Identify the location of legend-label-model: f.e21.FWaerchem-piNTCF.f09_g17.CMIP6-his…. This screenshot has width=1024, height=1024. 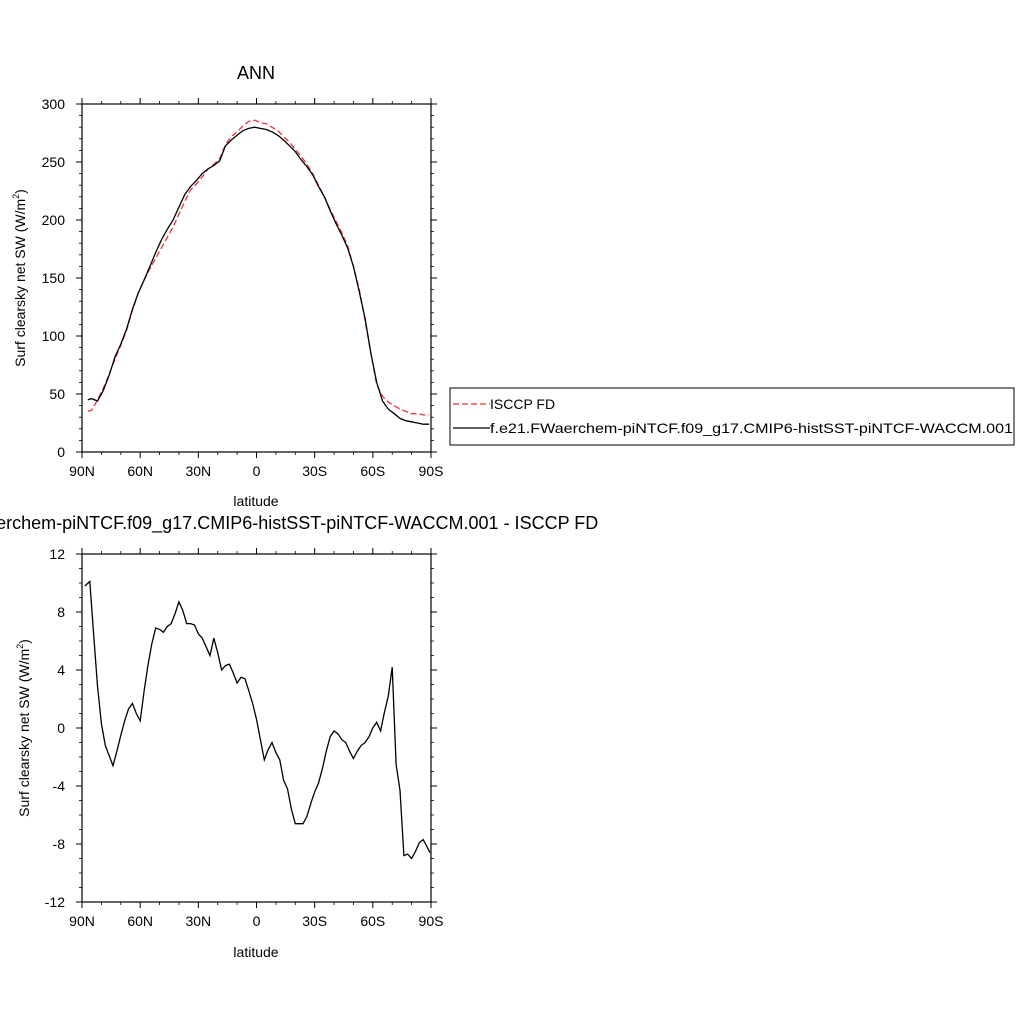
(751, 428).